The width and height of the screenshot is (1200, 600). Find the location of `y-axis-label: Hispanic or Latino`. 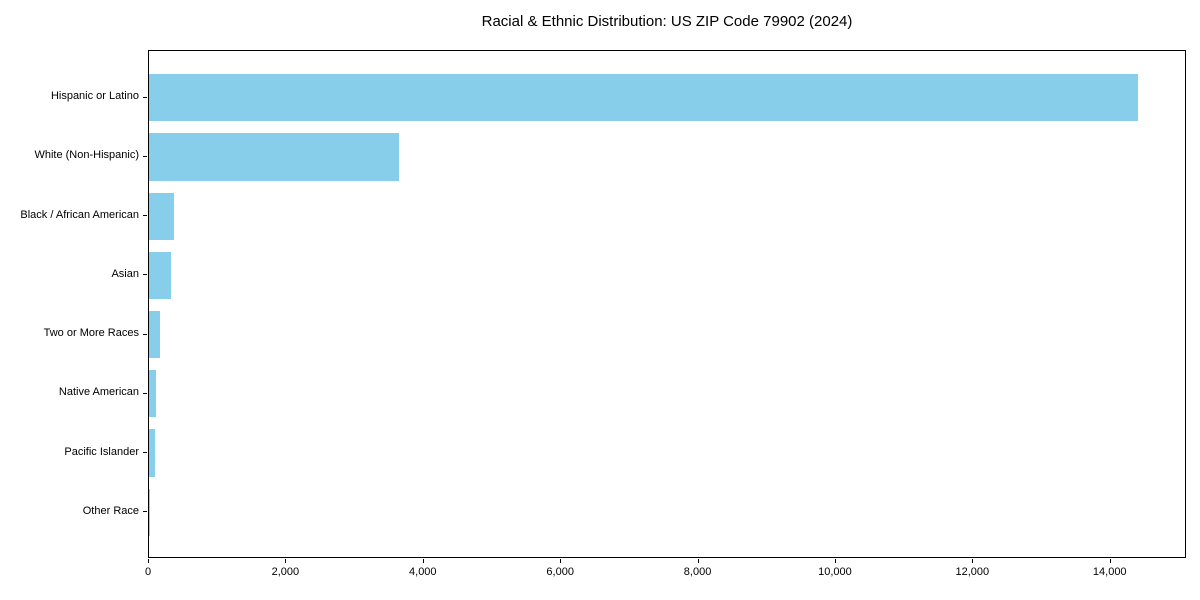

y-axis-label: Hispanic or Latino is located at coordinates (94, 96).